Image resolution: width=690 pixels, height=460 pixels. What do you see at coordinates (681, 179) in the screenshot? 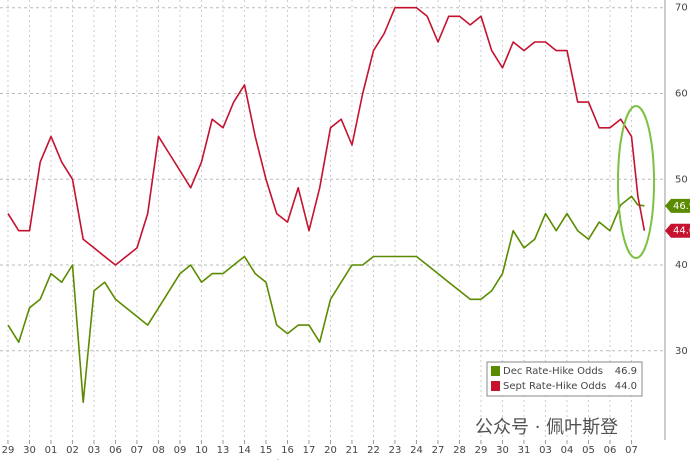
I see `y-tick-label: 50` at bounding box center [681, 179].